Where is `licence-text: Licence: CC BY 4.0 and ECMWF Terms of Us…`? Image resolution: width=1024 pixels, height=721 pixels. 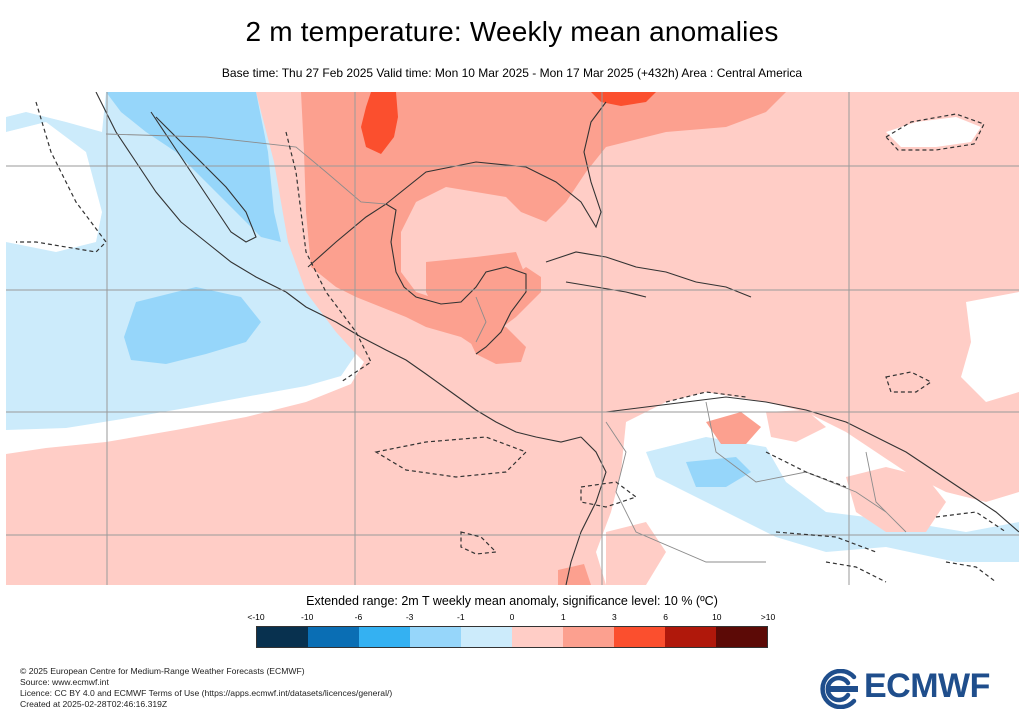 licence-text: Licence: CC BY 4.0 and ECMWF Terms of Us… is located at coordinates (206, 693).